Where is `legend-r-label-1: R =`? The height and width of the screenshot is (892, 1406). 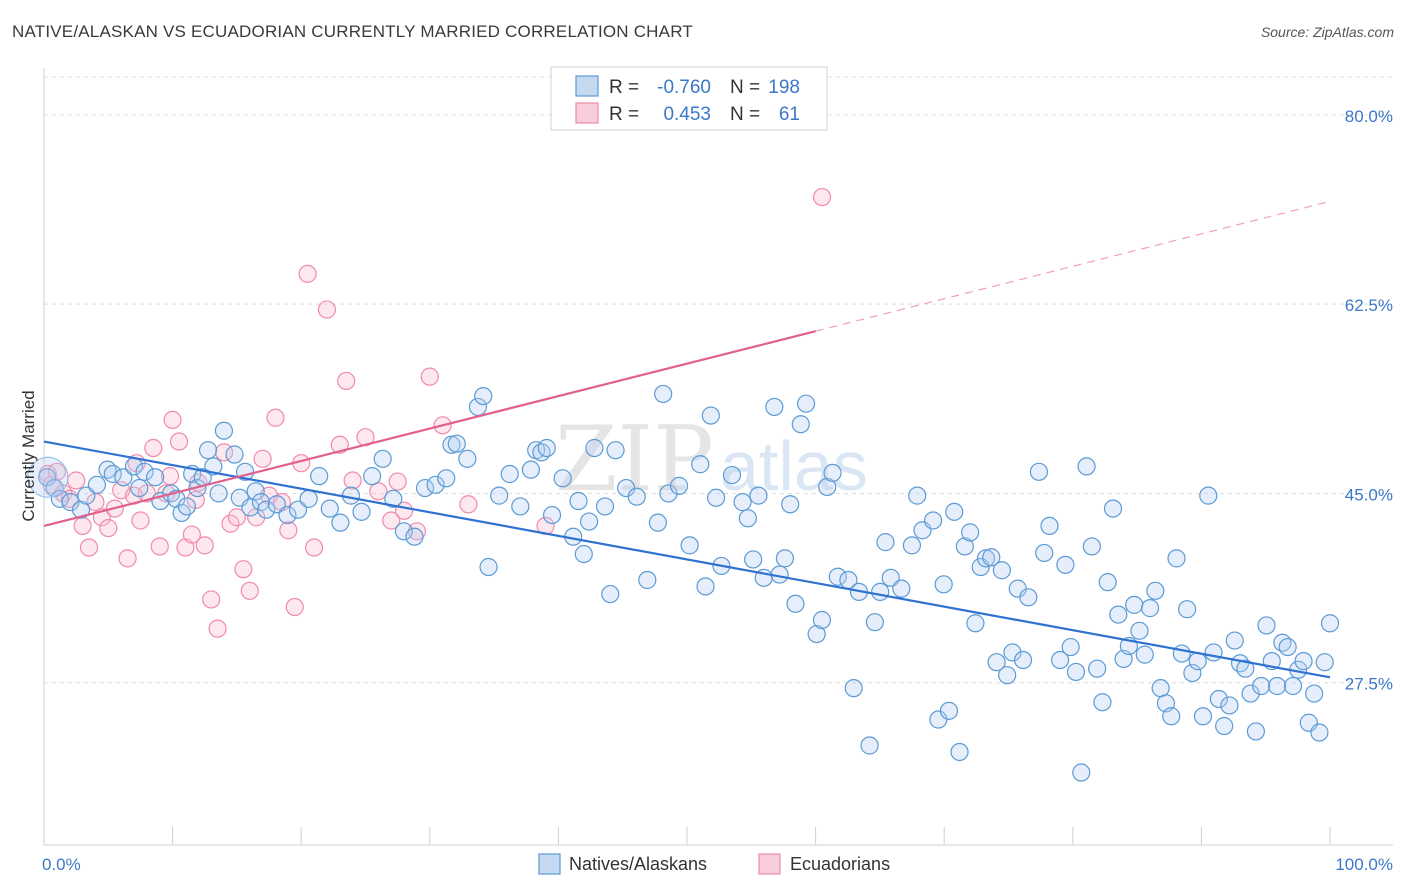 legend-r-label-1: R = is located at coordinates (624, 87).